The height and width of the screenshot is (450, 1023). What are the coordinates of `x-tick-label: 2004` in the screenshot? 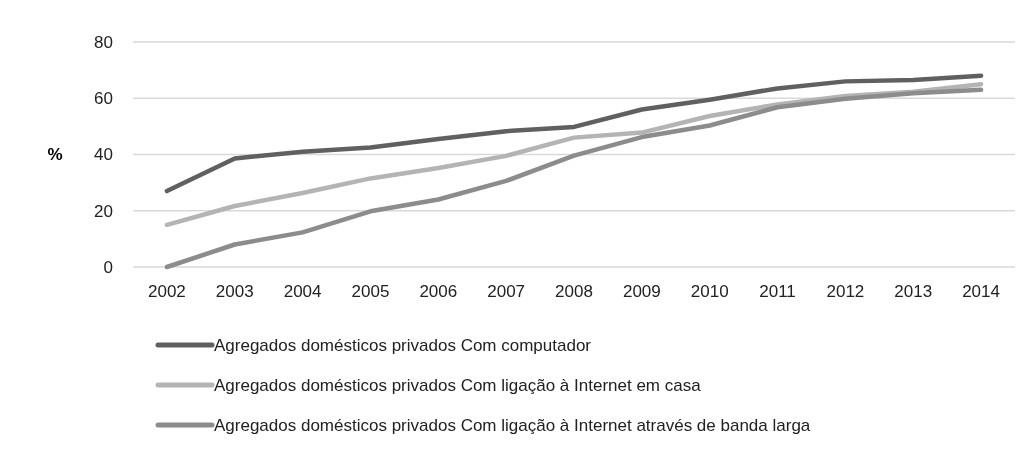 It's located at (302, 291).